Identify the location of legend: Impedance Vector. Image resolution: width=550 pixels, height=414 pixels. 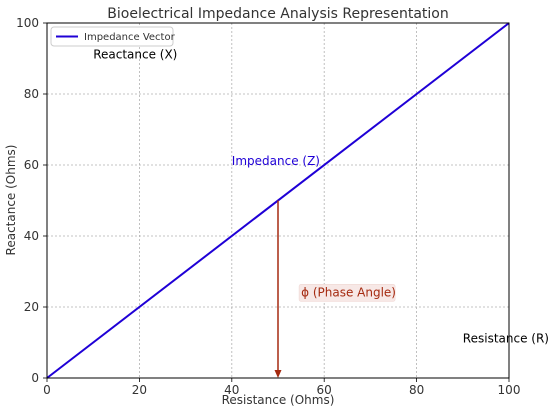
(113, 36).